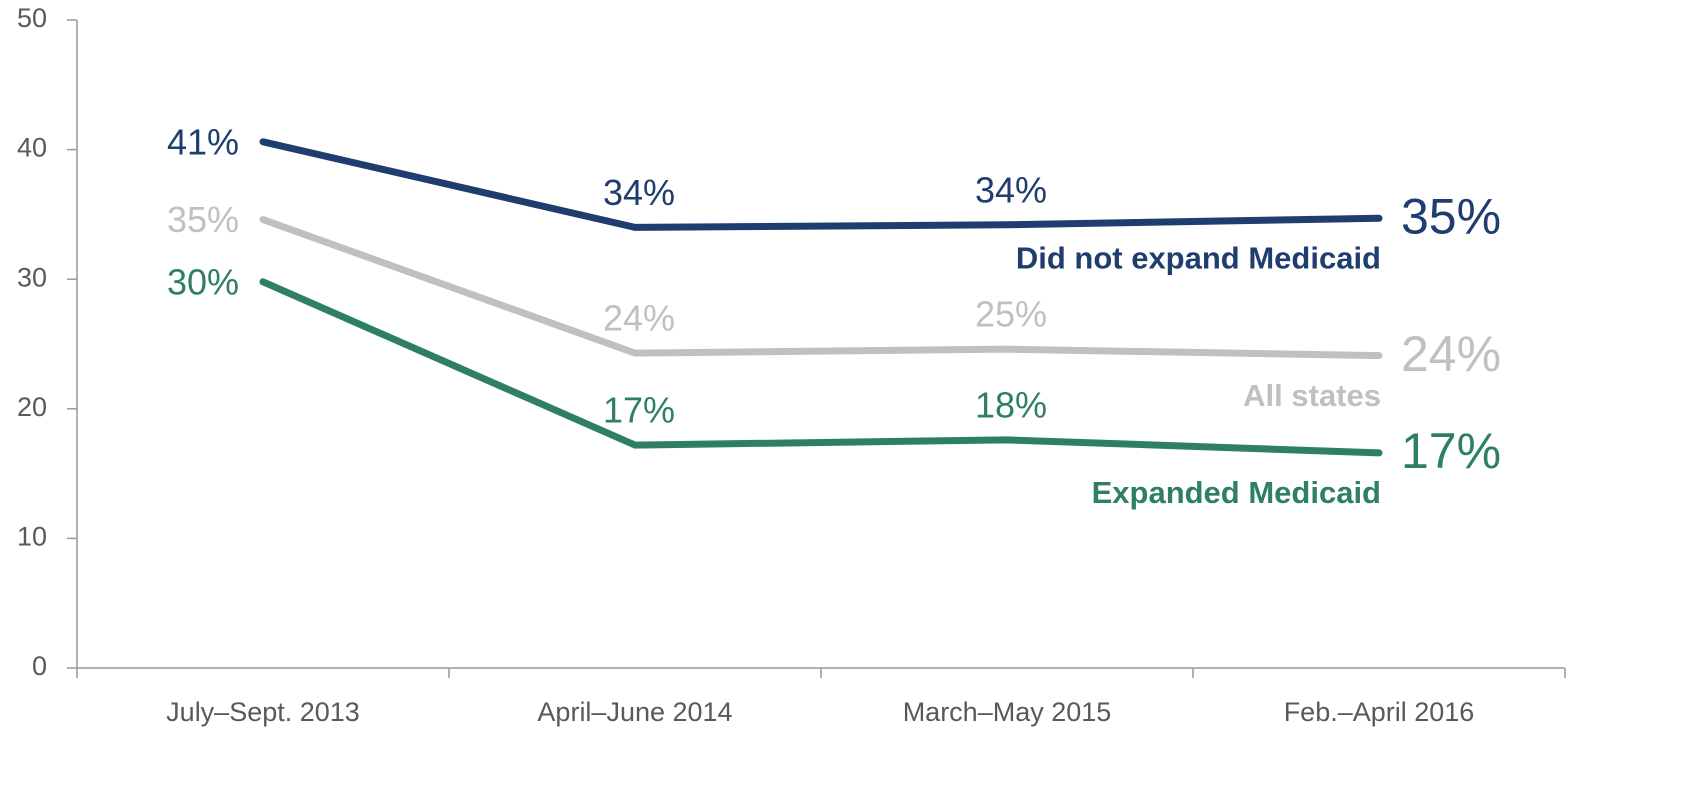 The image size is (1701, 799). I want to click on y-tick-label: 30, so click(32, 277).